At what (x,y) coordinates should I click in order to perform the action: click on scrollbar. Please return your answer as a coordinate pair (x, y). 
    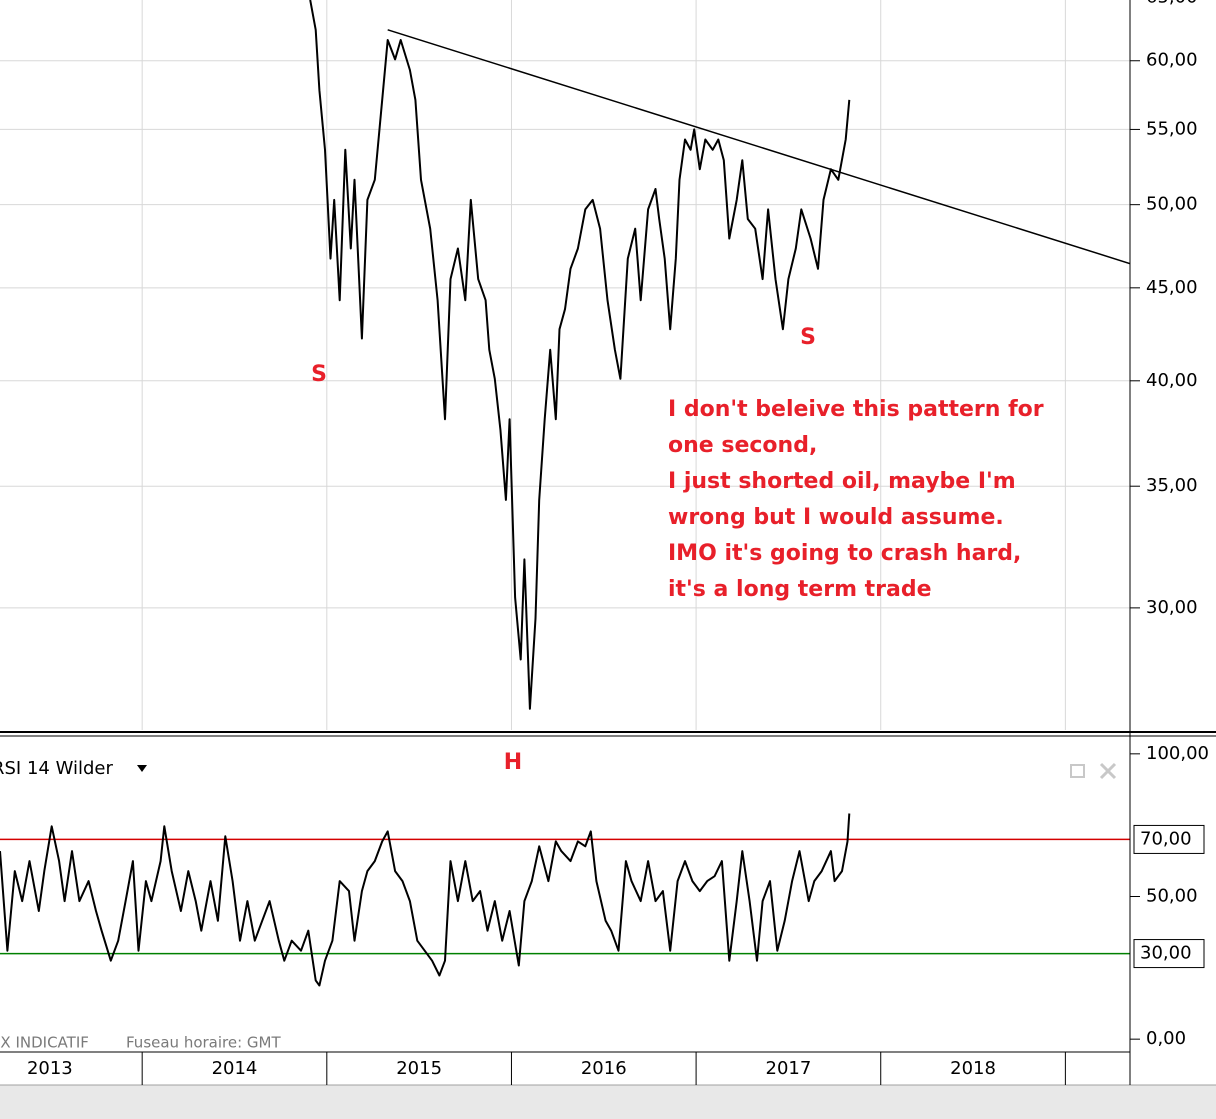
    Looking at the image, I should click on (608, 1102).